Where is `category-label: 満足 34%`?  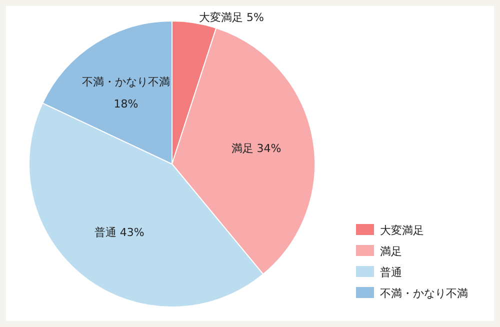 category-label: 満足 34% is located at coordinates (256, 148).